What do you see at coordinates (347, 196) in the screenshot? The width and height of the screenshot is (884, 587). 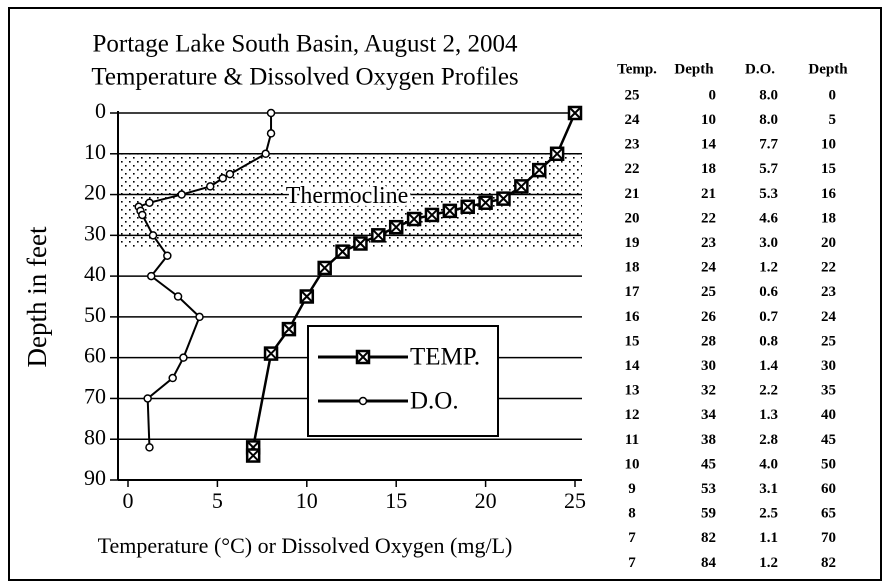 I see `annotation: Thermocline` at bounding box center [347, 196].